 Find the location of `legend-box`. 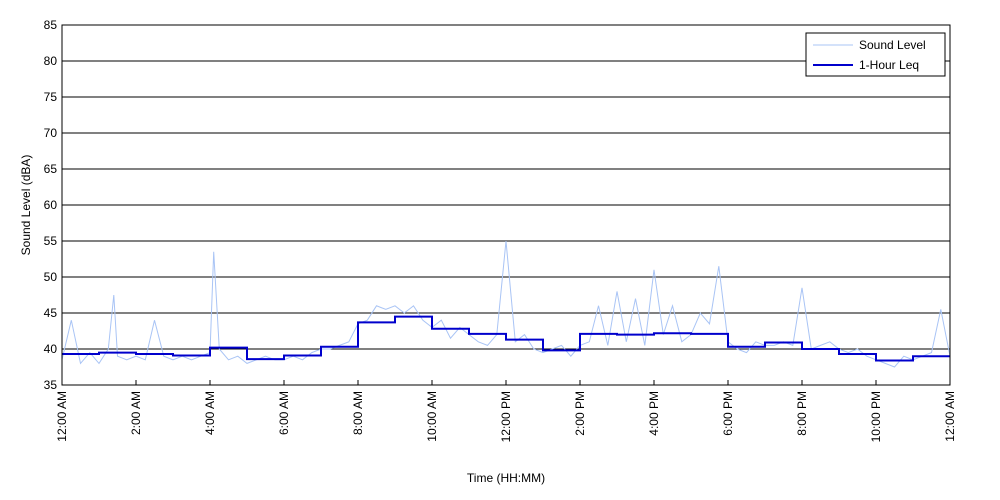

legend-box is located at coordinates (875, 54).